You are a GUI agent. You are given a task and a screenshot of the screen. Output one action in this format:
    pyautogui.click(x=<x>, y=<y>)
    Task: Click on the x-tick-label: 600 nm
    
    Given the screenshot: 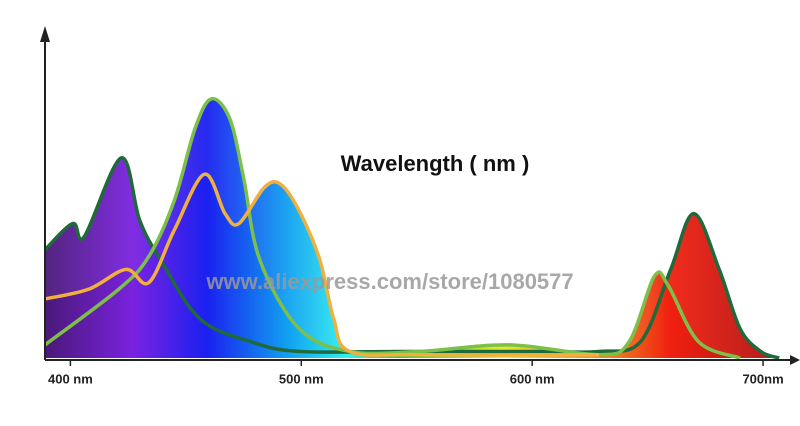 What is the action you would take?
    pyautogui.click(x=532, y=378)
    